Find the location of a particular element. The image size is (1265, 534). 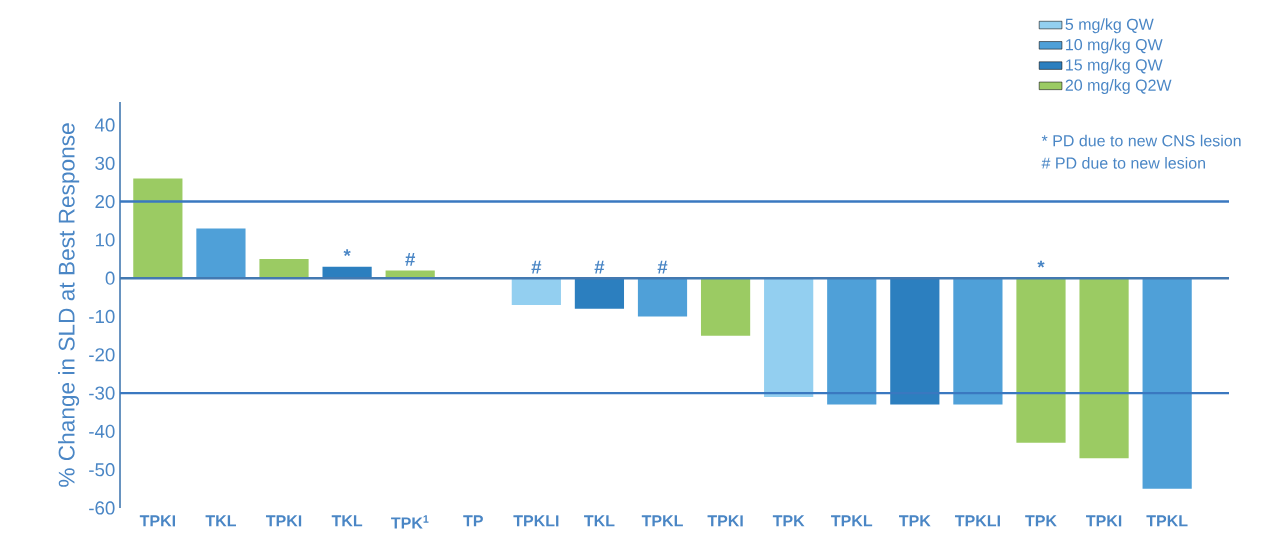

legend-label: 5 mg/kg QW is located at coordinates (1109, 26).